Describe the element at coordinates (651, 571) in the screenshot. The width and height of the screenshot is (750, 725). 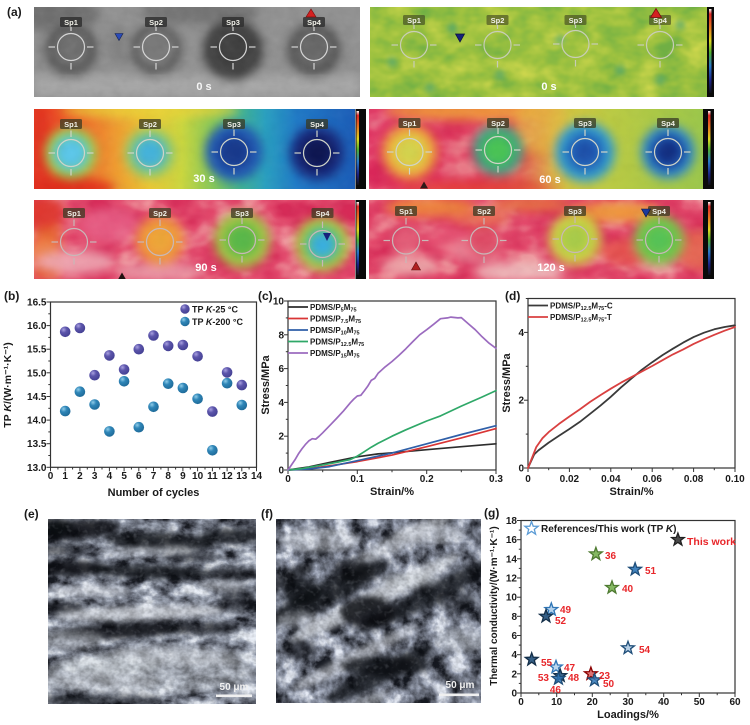
I see `svg-text: 51` at that location.